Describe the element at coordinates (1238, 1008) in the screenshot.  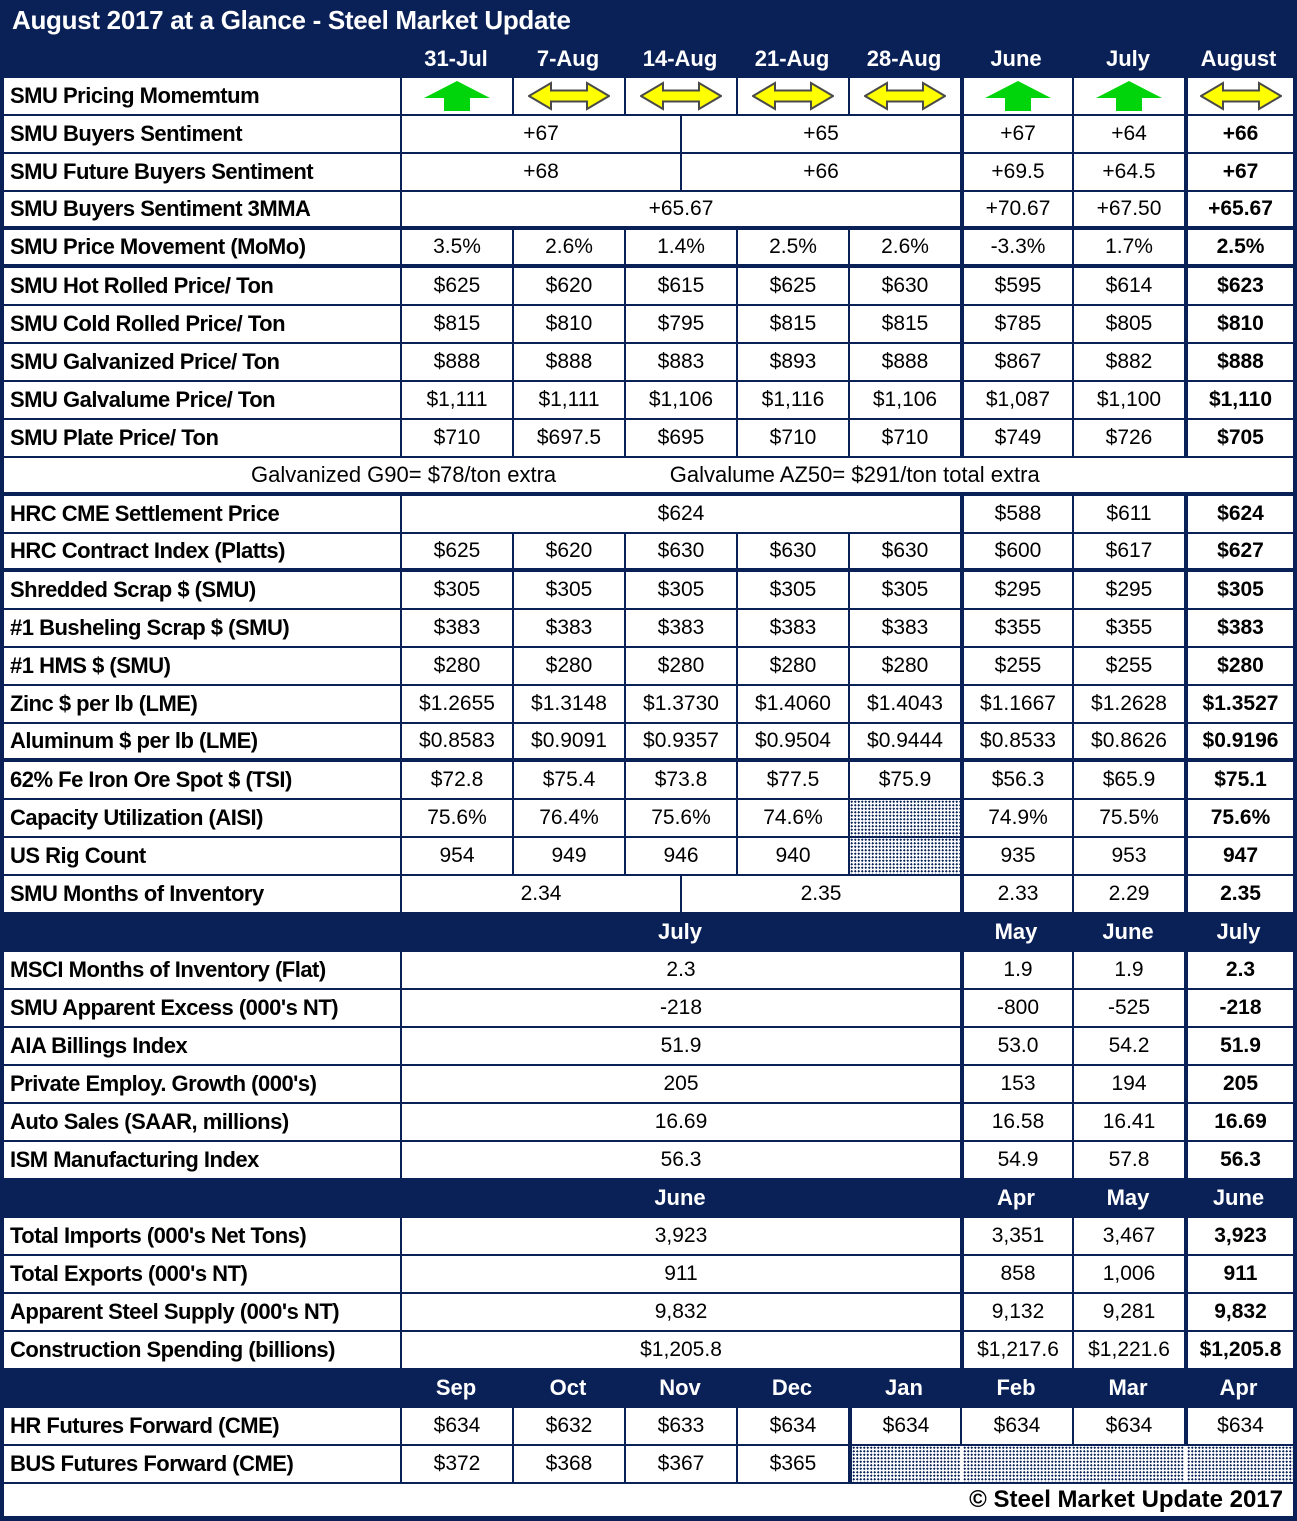
I see `table-cell: -218` at that location.